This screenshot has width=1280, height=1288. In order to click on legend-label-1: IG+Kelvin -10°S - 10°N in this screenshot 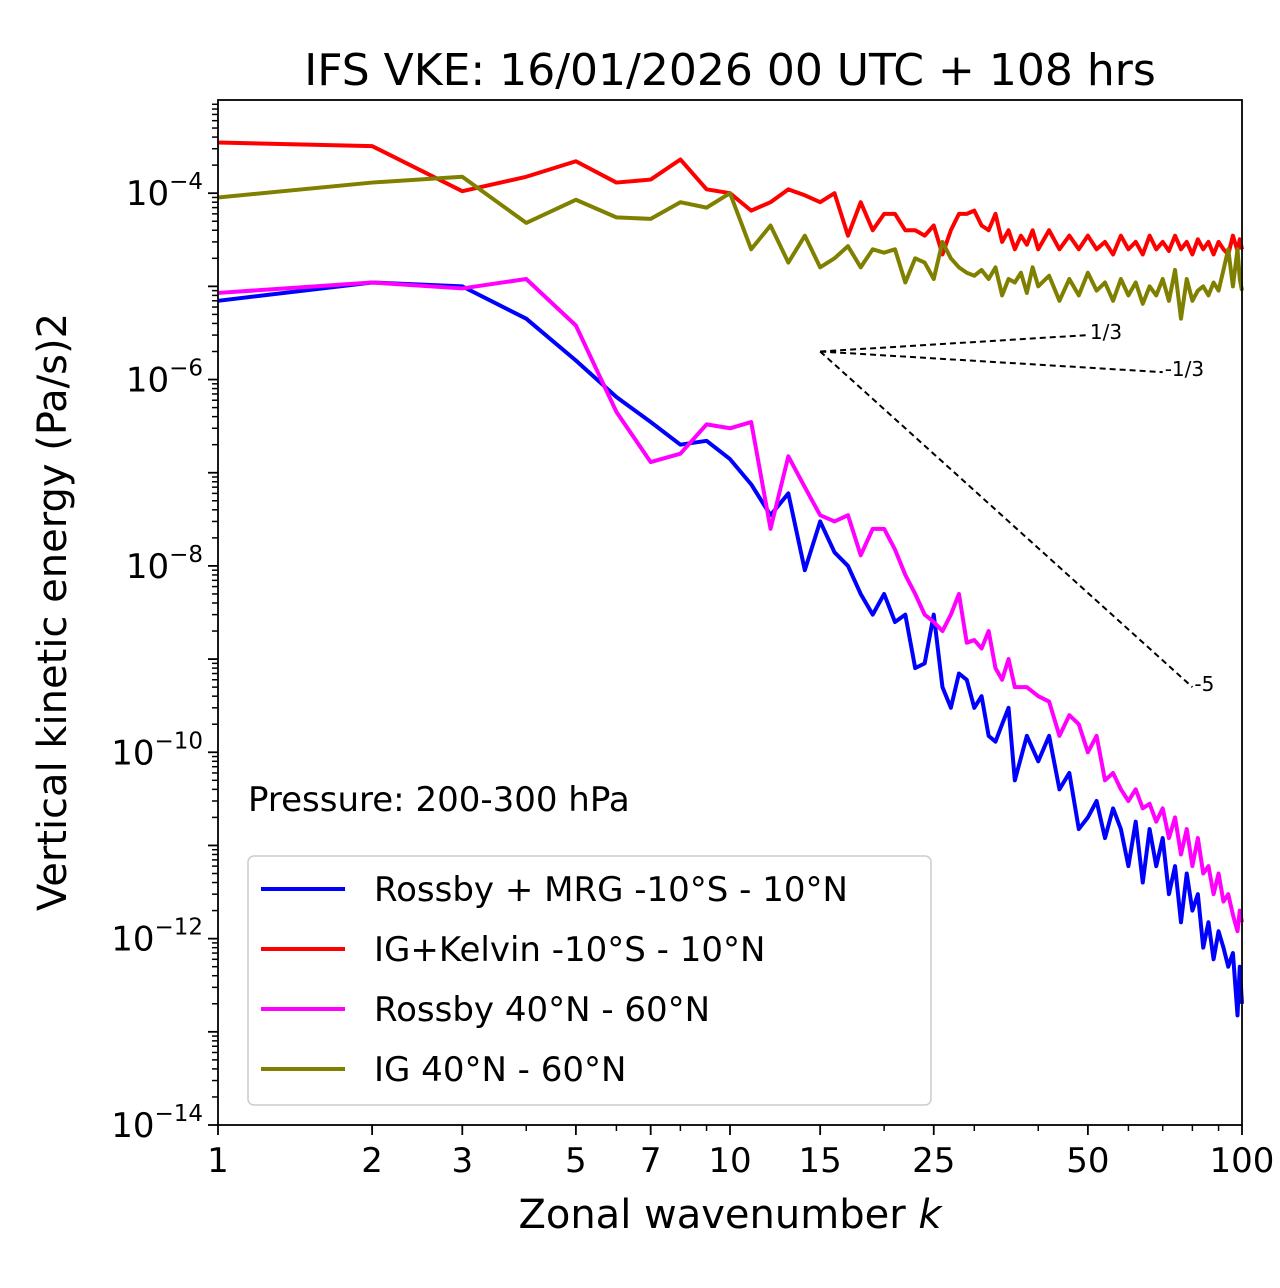, I will do `click(569, 950)`.